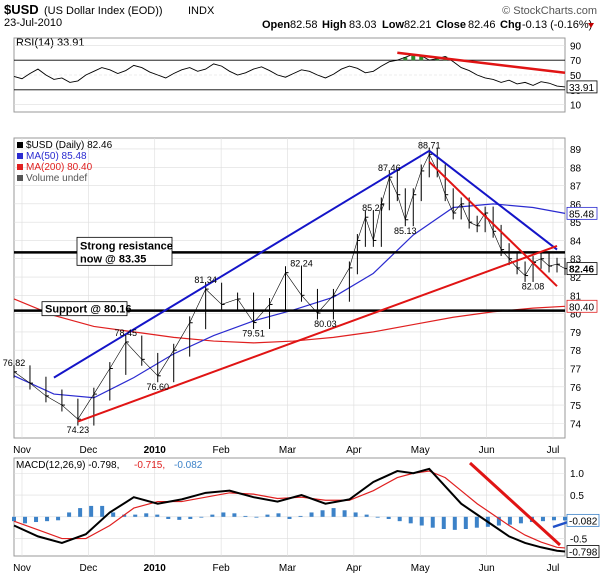 The width and height of the screenshot is (601, 577). I want to click on price-tick-label: 77, so click(576, 369).